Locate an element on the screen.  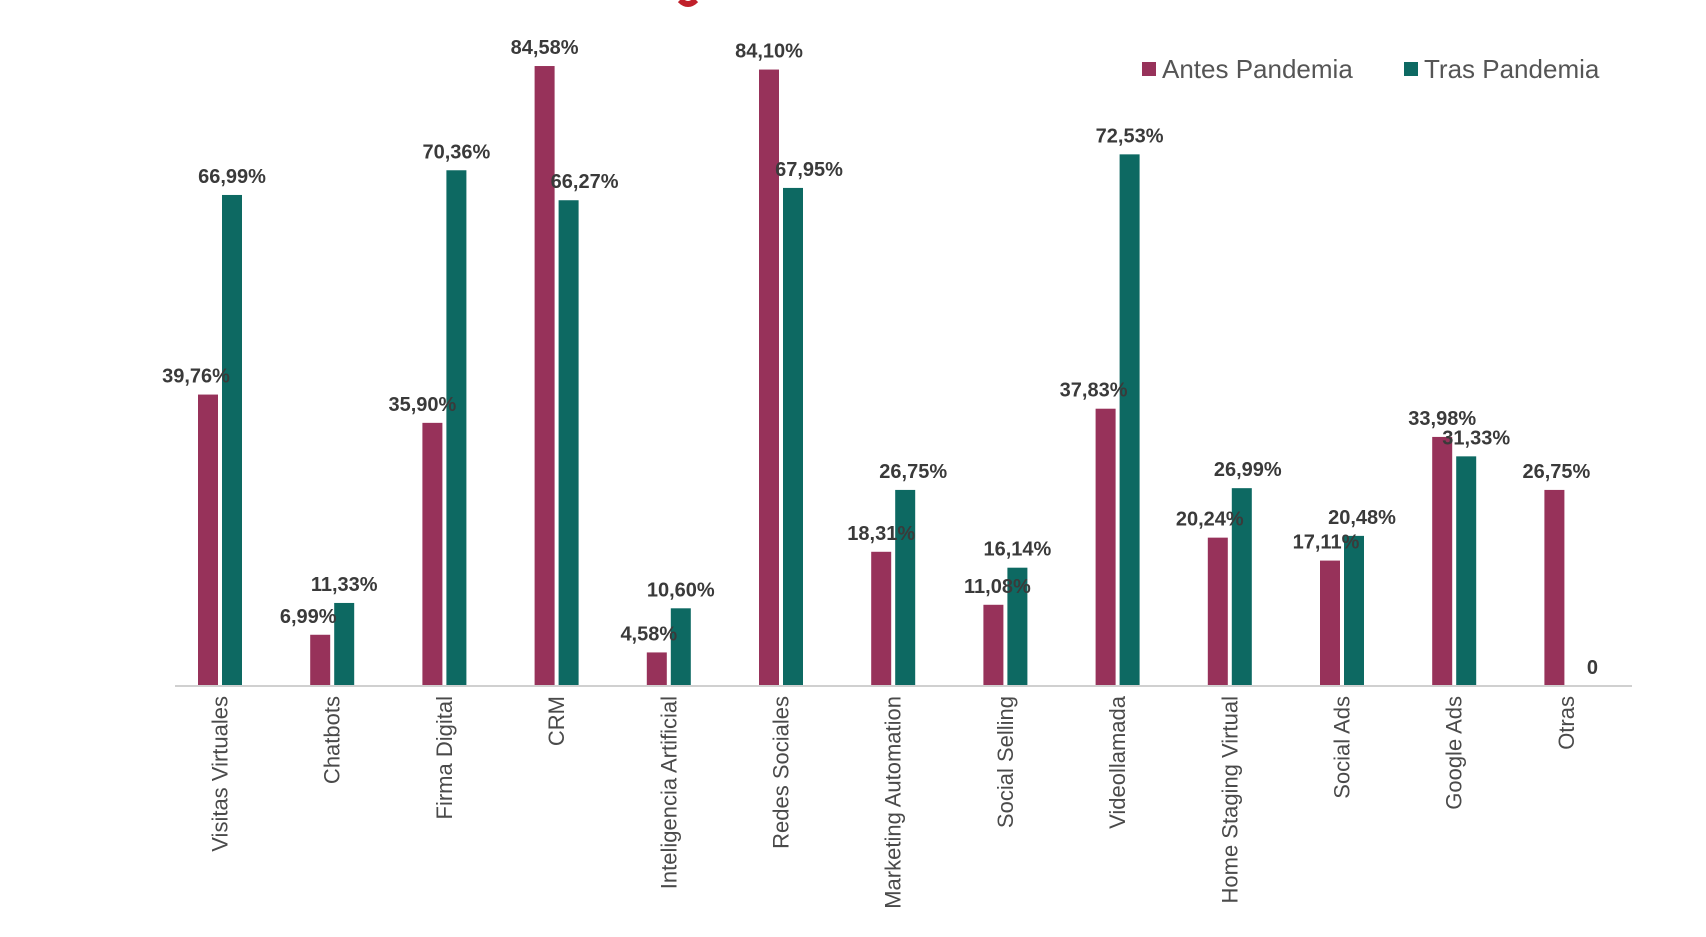
cropped-title-fragment is located at coordinates (688, 3).